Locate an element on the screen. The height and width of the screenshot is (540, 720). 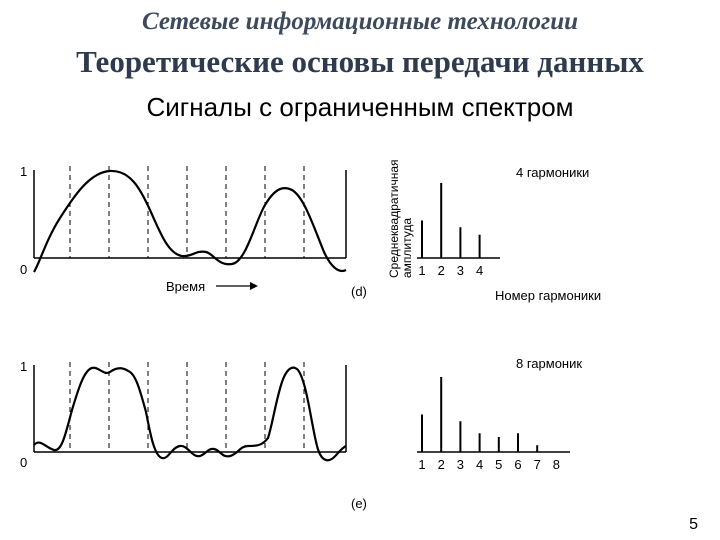
y-axis-label-line1: Среднеквадратичная is located at coordinates (394, 218).